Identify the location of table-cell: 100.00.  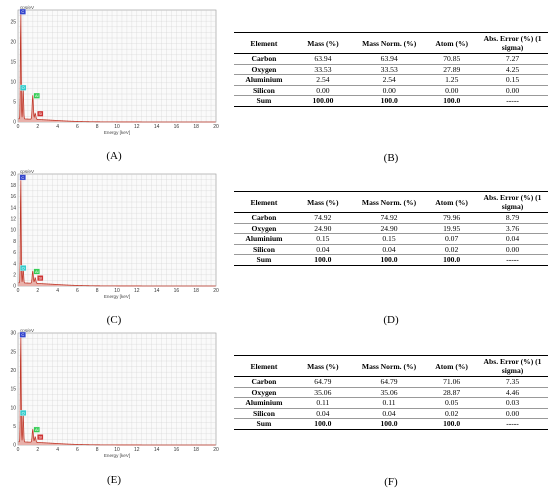
(323, 101).